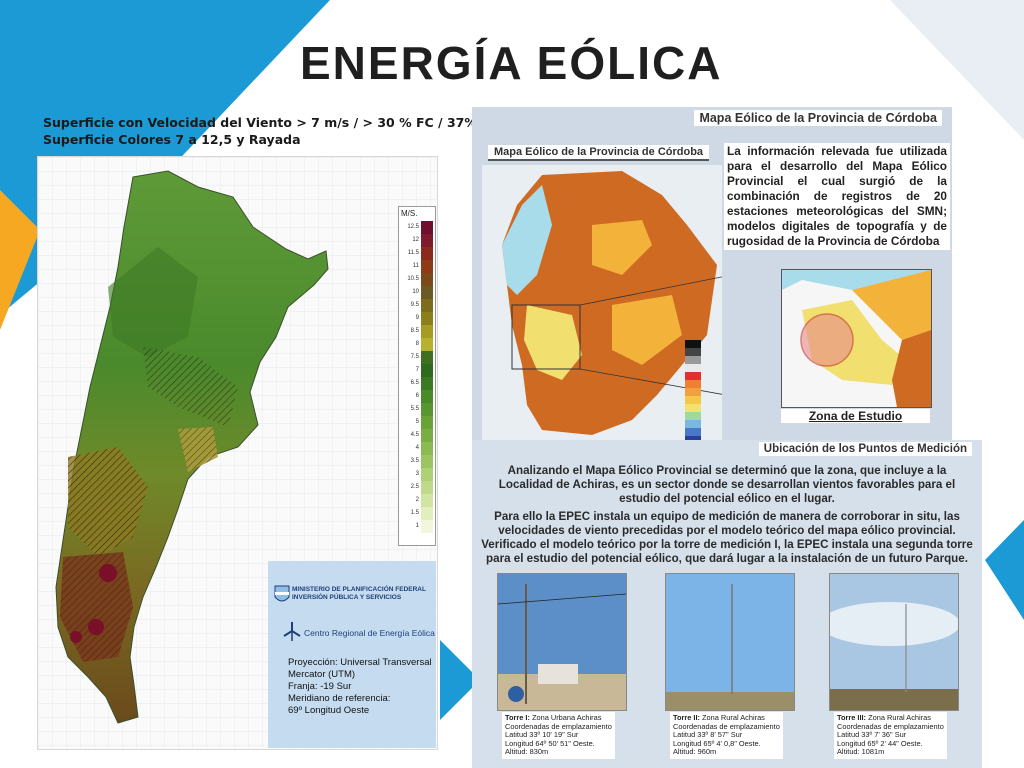 This screenshot has height=768, width=1024. What do you see at coordinates (730, 642) in the screenshot?
I see `torre-2-photo` at bounding box center [730, 642].